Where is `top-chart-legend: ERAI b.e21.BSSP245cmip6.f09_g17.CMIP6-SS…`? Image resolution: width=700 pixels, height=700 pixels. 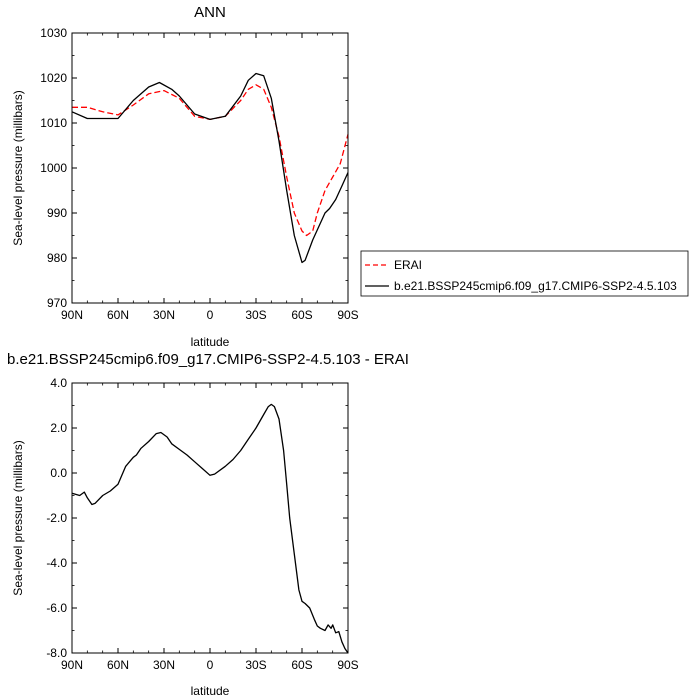 top-chart-legend: ERAI b.e21.BSSP245cmip6.f09_g17.CMIP6-SS… is located at coordinates (524, 273).